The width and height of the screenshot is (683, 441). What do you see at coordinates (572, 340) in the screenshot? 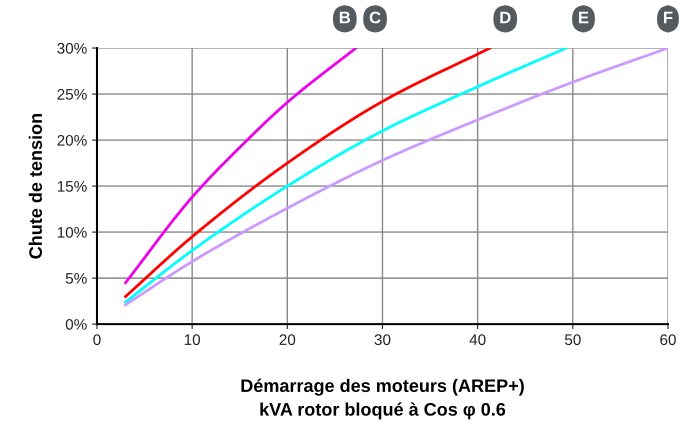
I see `x-tick-label: 50` at bounding box center [572, 340].